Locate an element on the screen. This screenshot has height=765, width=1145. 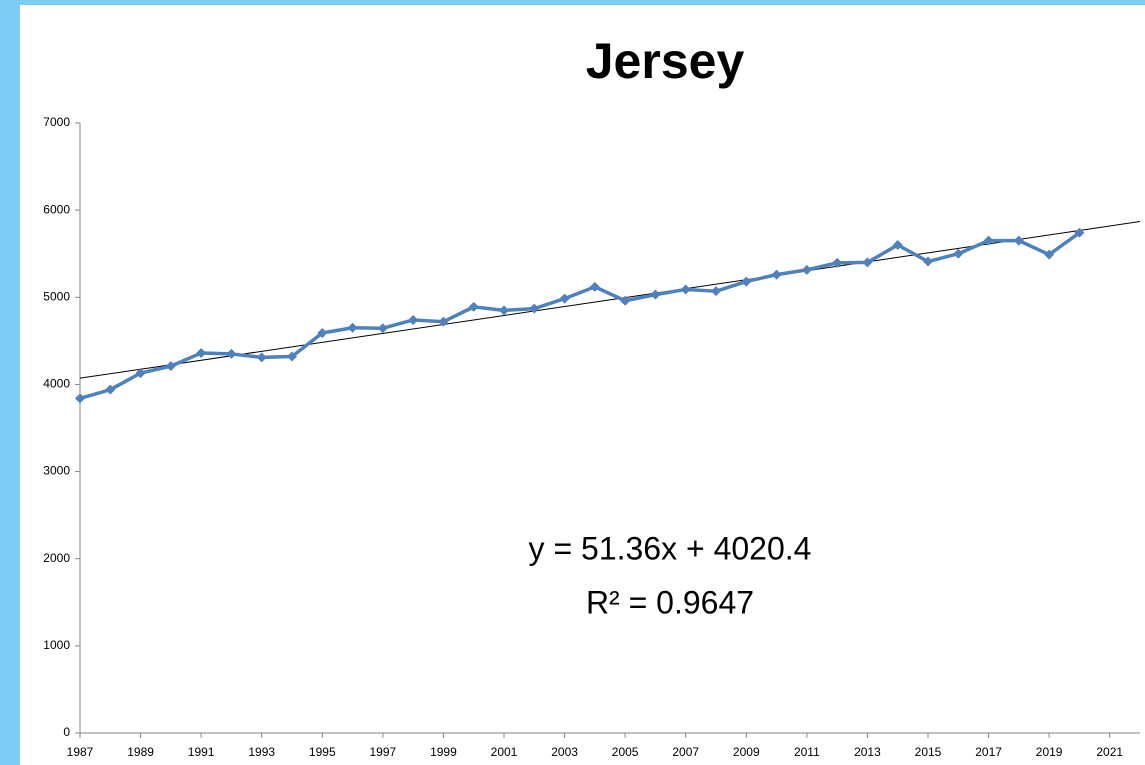
y-tick-label: 6000 is located at coordinates (56, 209).